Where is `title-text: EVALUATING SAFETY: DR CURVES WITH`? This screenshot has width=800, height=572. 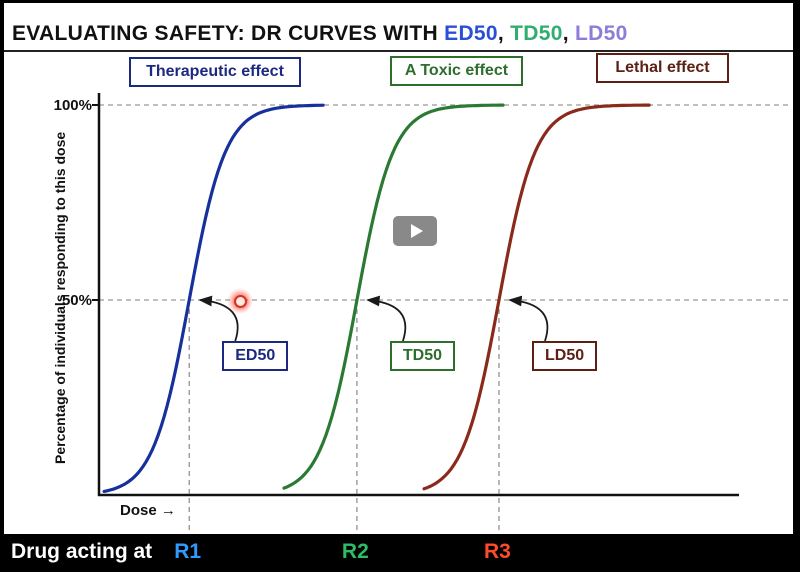 title-text: EVALUATING SAFETY: DR CURVES WITH is located at coordinates (228, 34).